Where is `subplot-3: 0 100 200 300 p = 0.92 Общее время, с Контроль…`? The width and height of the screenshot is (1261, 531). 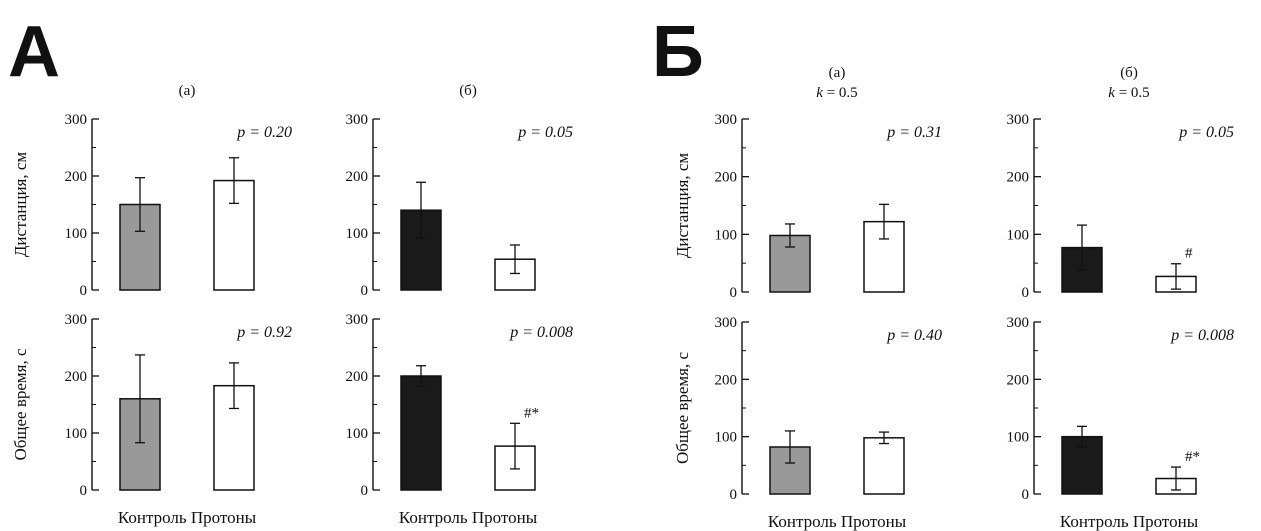 subplot-3: 0 100 200 300 p = 0.92 Общее время, с Контроль… is located at coordinates (151, 419).